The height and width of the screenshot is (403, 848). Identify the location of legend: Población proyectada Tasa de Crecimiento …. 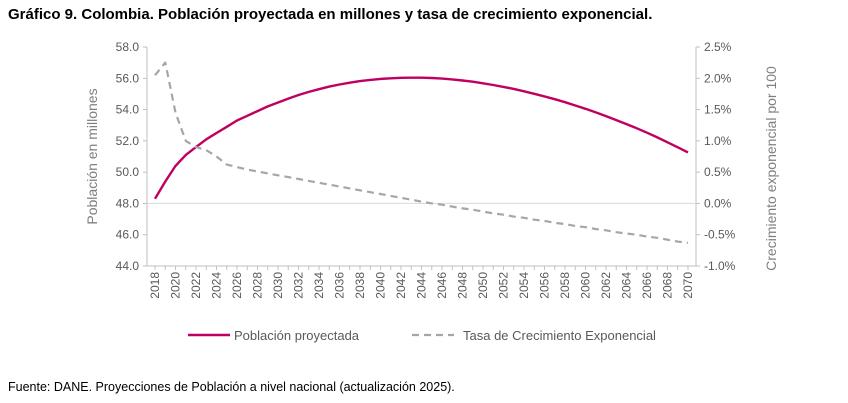
(422, 335).